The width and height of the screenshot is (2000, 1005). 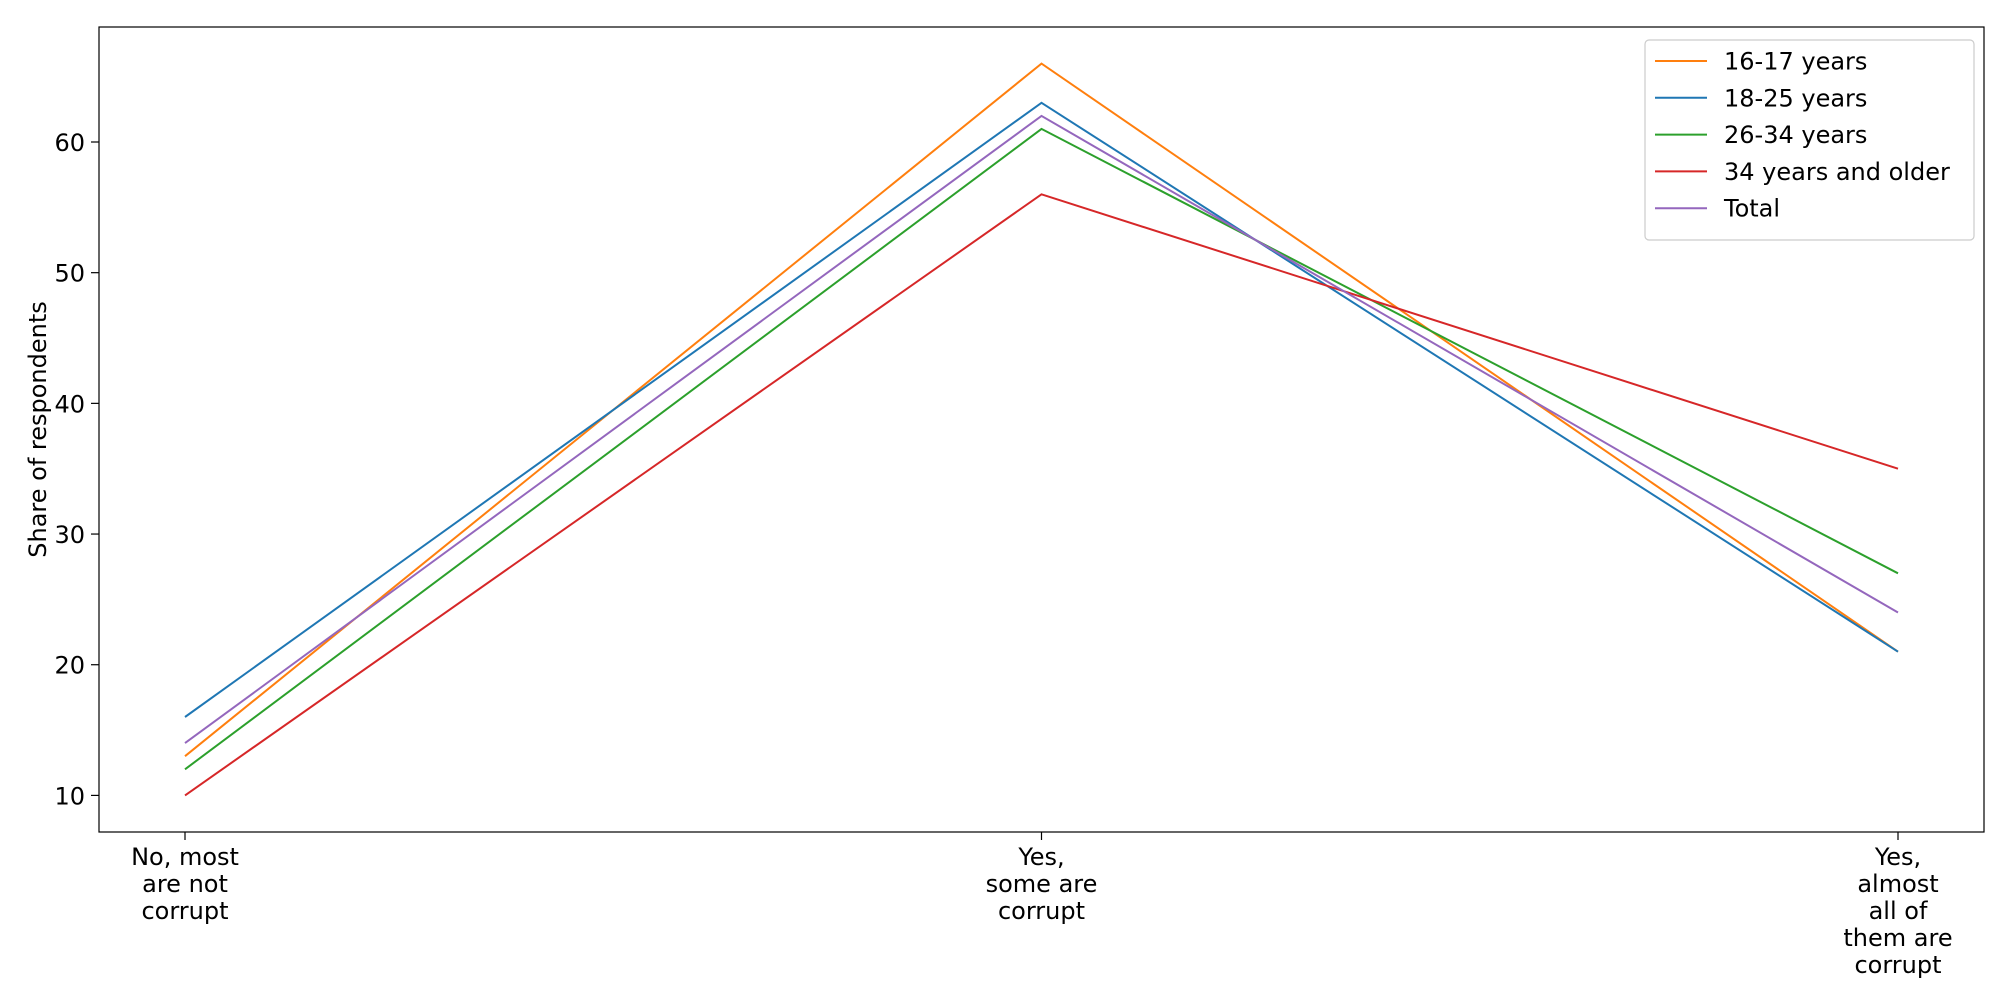 I want to click on x-tick-label: No, most are not corrupt, so click(x=185, y=884).